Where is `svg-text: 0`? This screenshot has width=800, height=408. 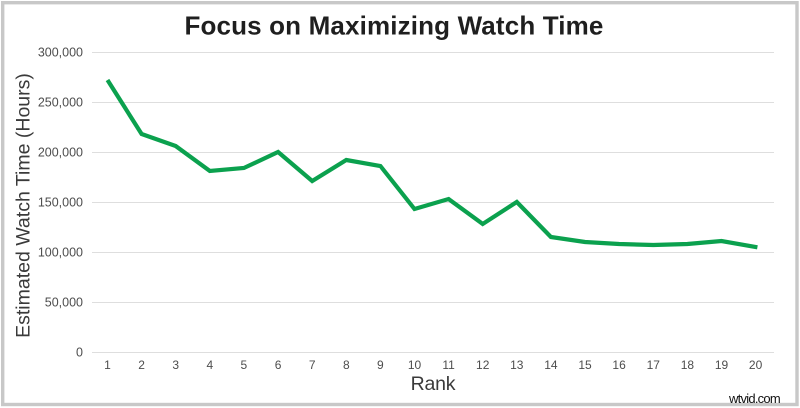
svg-text: 0 is located at coordinates (79, 353).